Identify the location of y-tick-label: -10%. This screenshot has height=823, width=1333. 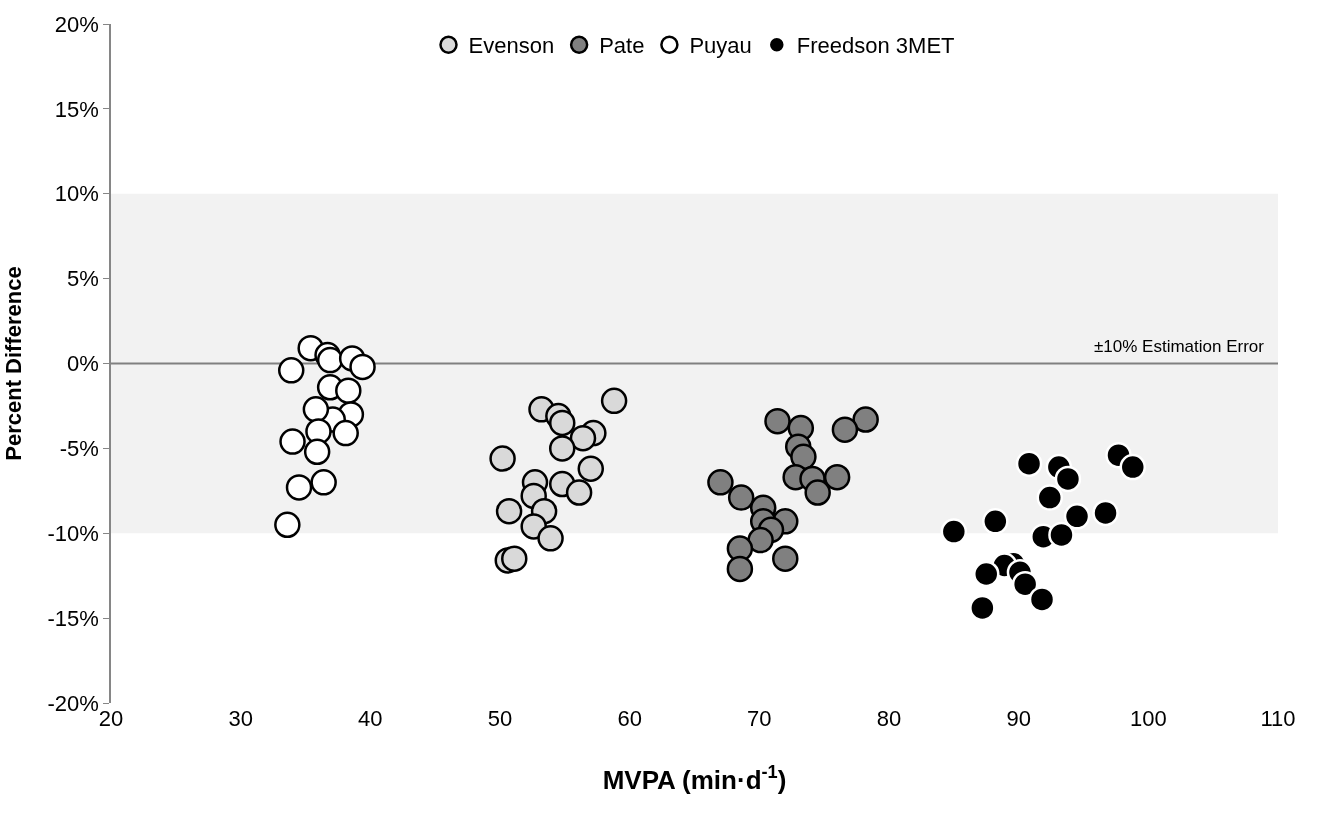
(73, 533).